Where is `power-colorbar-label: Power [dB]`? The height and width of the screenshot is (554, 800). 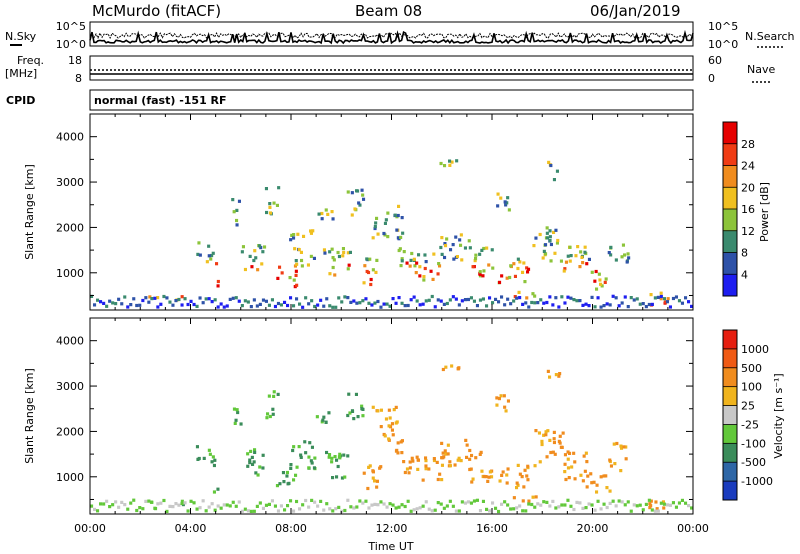 power-colorbar-label: Power [dB] is located at coordinates (764, 212).